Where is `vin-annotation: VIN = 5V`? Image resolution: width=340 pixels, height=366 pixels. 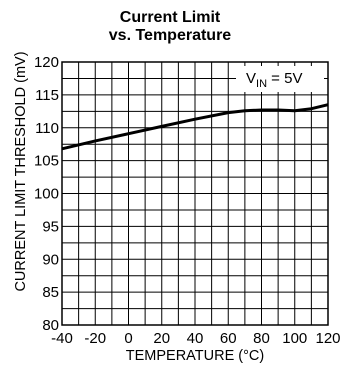
vin-annotation: VIN = 5V is located at coordinates (280, 79).